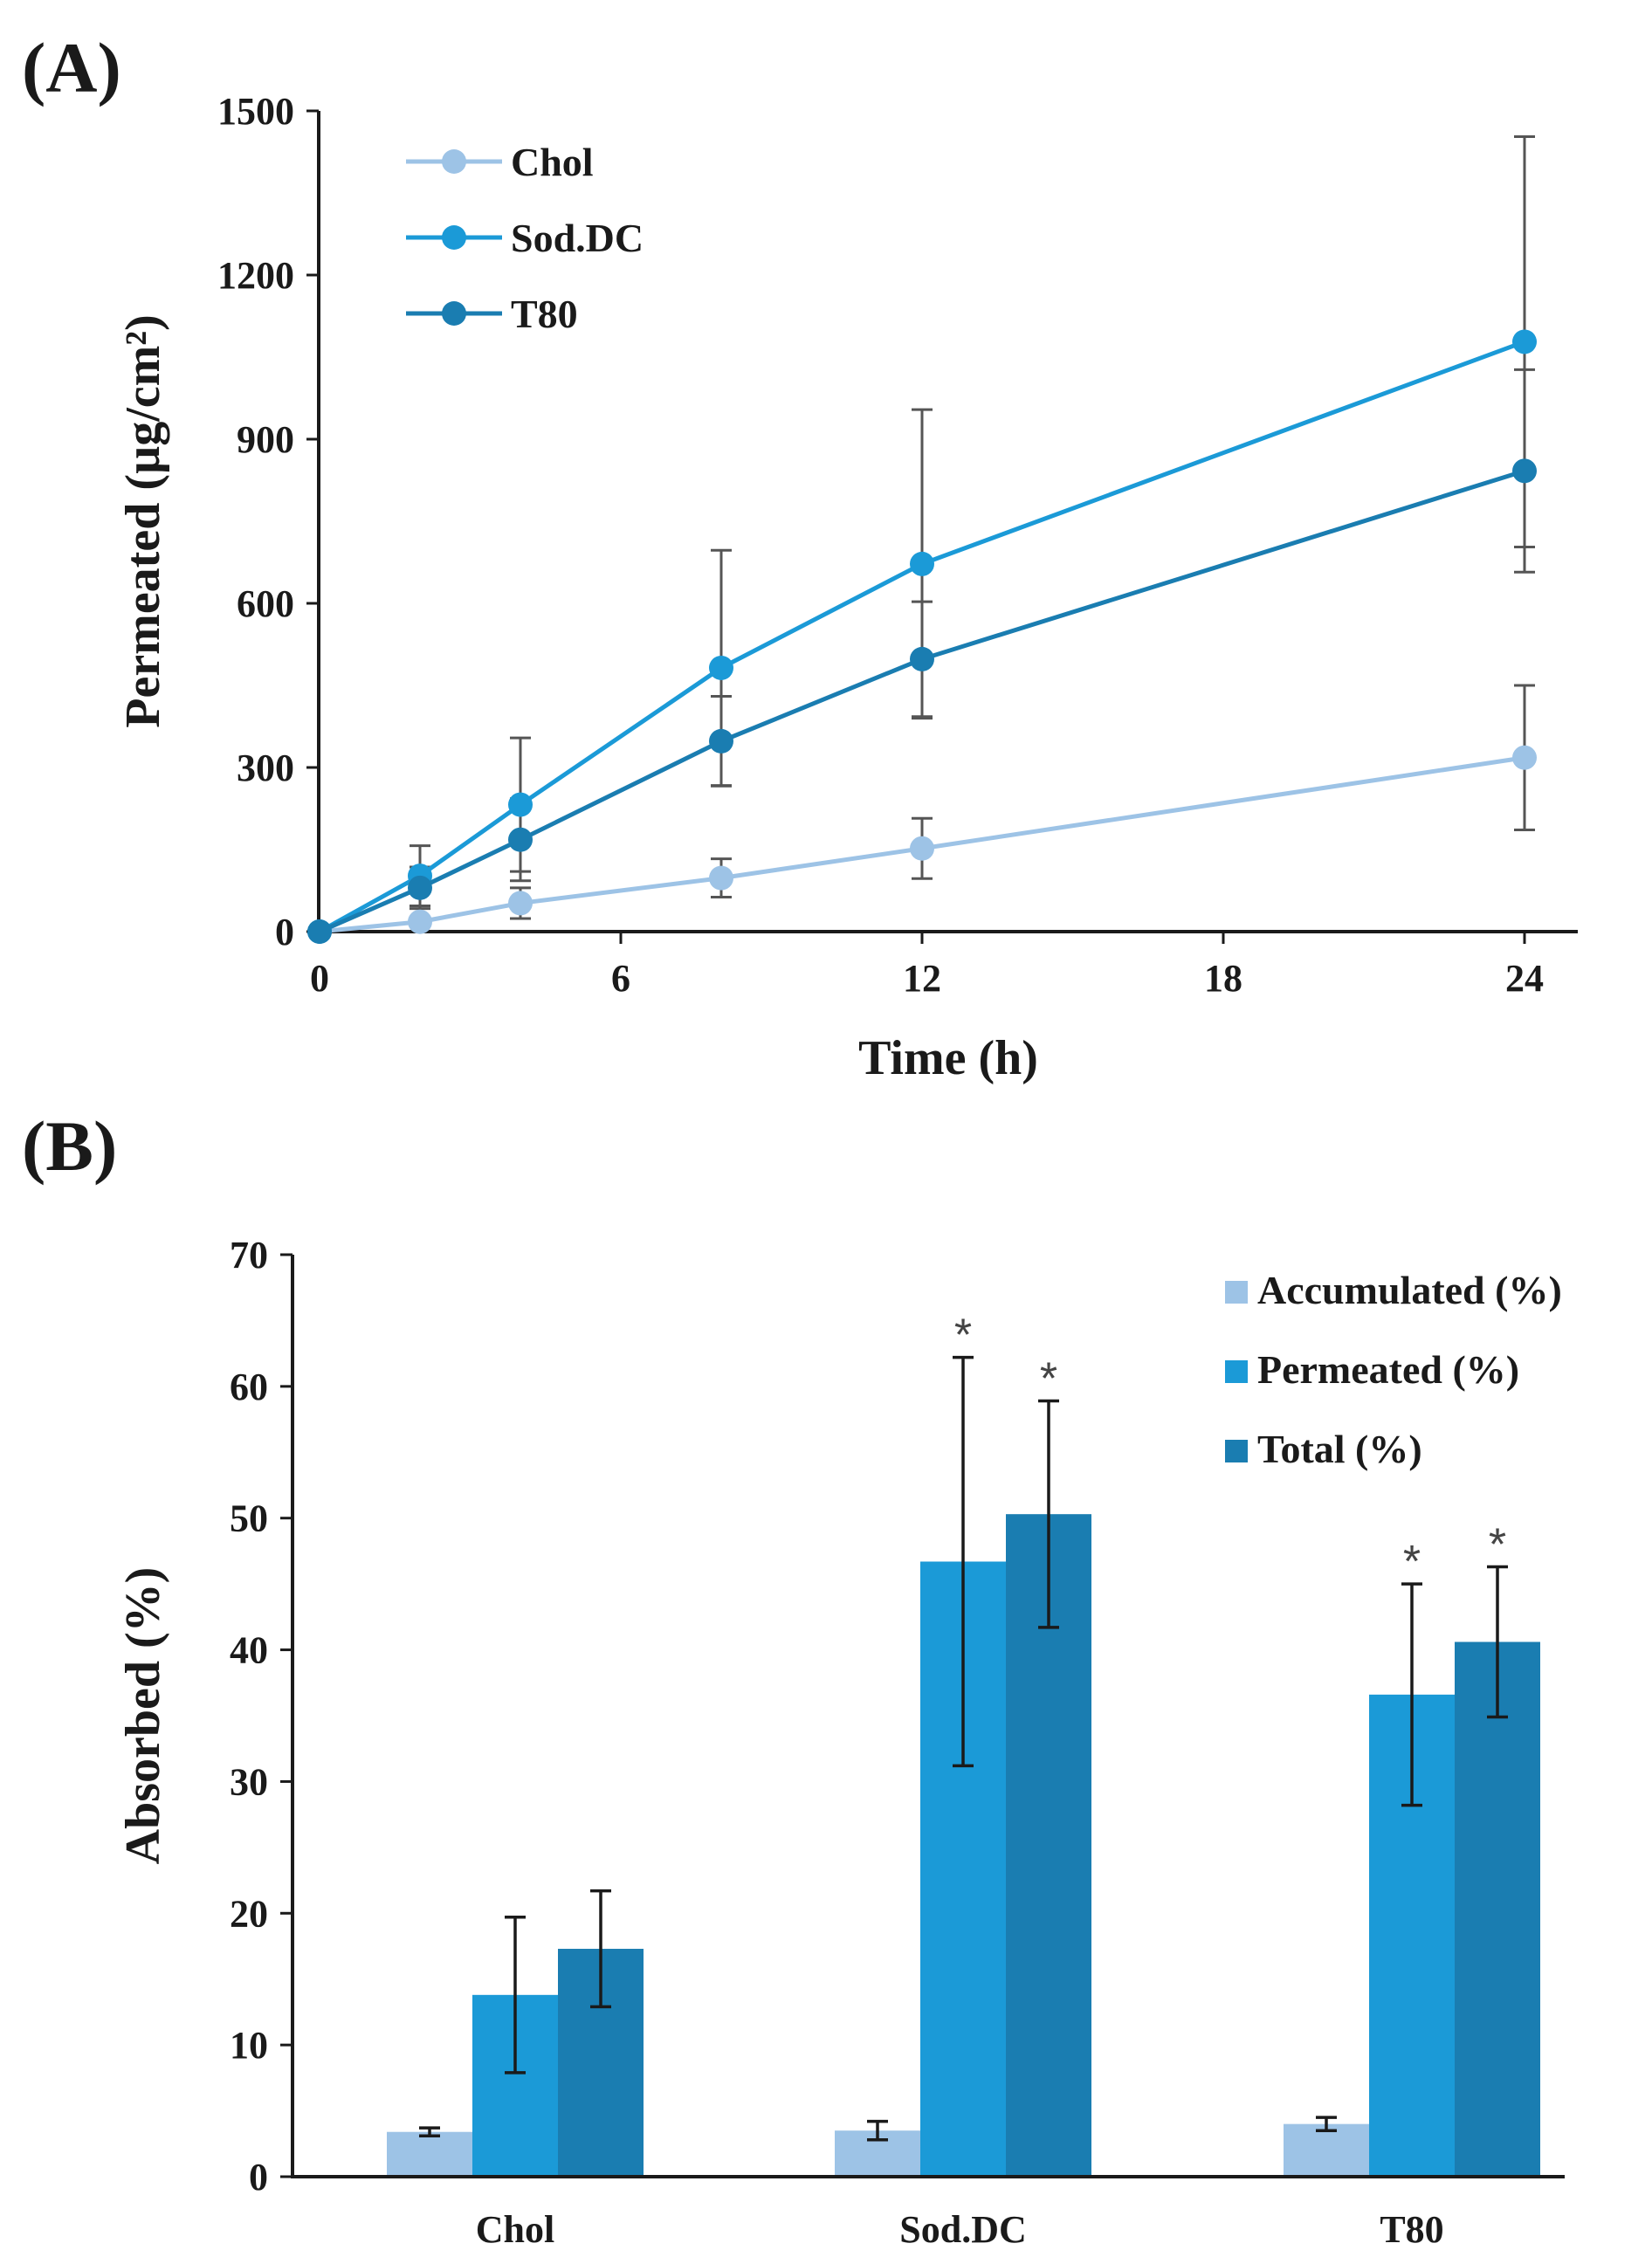  What do you see at coordinates (552, 162) in the screenshot?
I see `legend-label: Chol` at bounding box center [552, 162].